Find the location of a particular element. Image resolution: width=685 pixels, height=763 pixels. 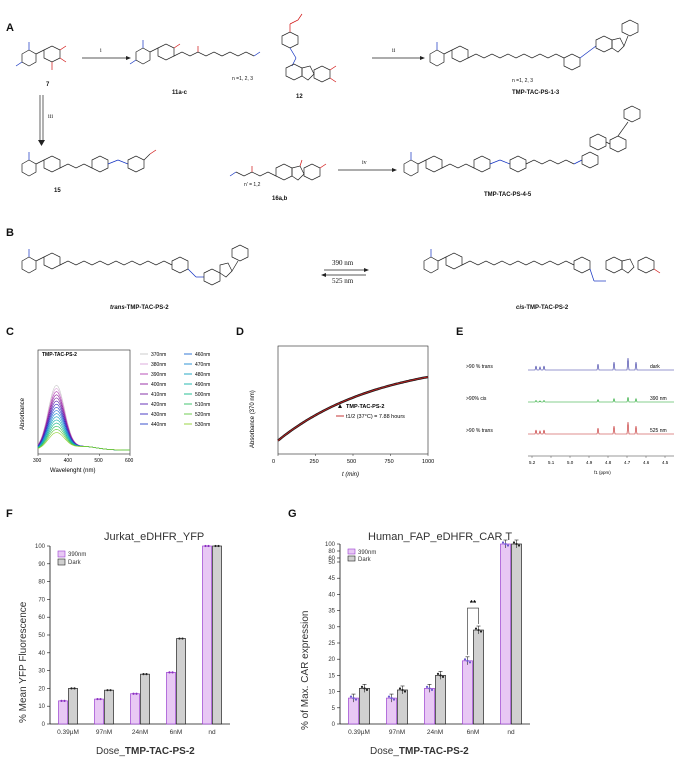

car-t-legend-label: 390nm is located at coordinates (367, 553).